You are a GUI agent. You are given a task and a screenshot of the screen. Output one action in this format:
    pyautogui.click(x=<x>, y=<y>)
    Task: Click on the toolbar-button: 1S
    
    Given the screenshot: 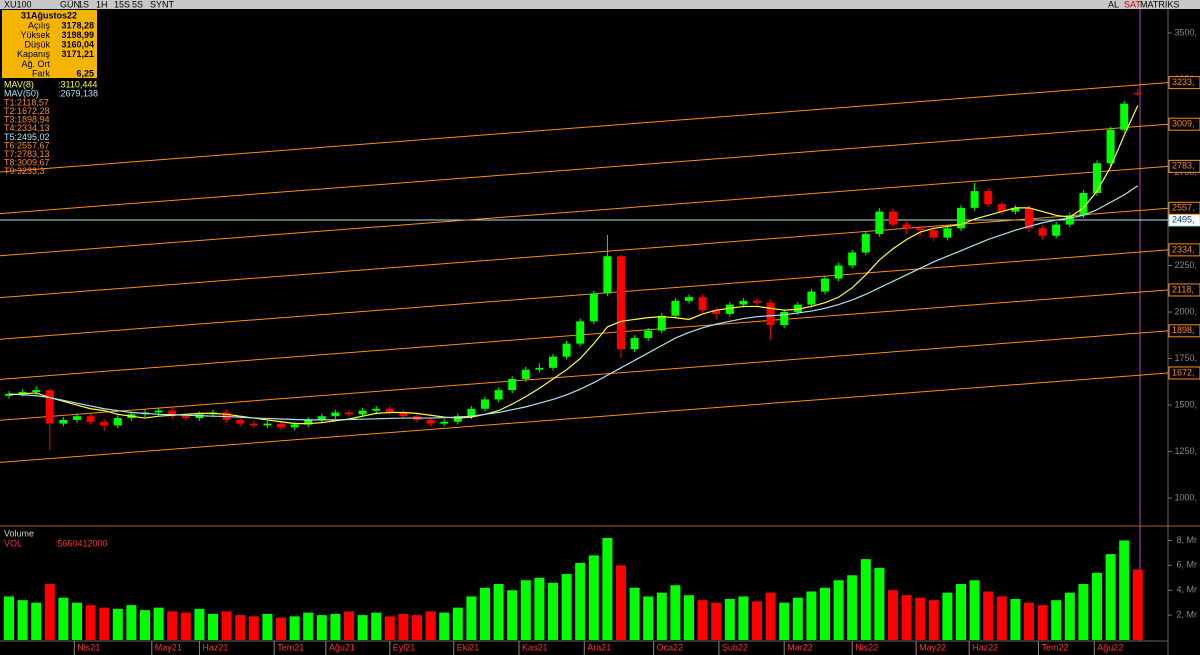 What is the action you would take?
    pyautogui.click(x=83, y=4)
    